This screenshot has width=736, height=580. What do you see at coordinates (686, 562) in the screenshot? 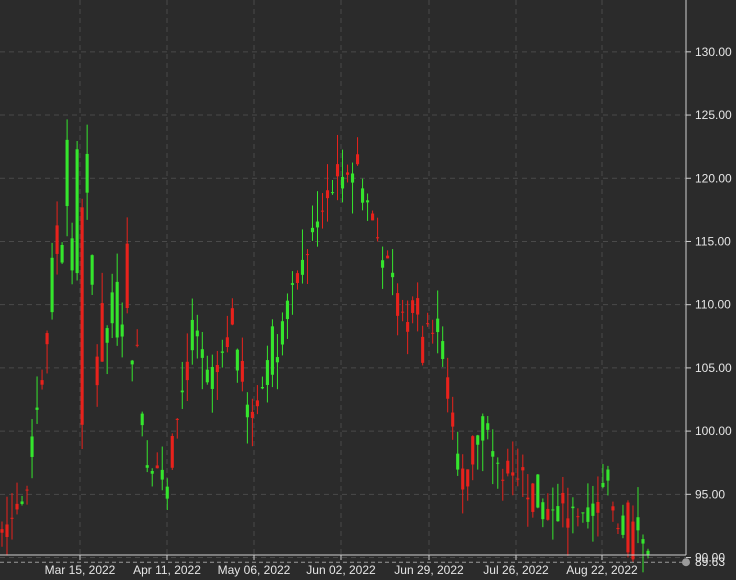
I see `last-price-dot` at bounding box center [686, 562].